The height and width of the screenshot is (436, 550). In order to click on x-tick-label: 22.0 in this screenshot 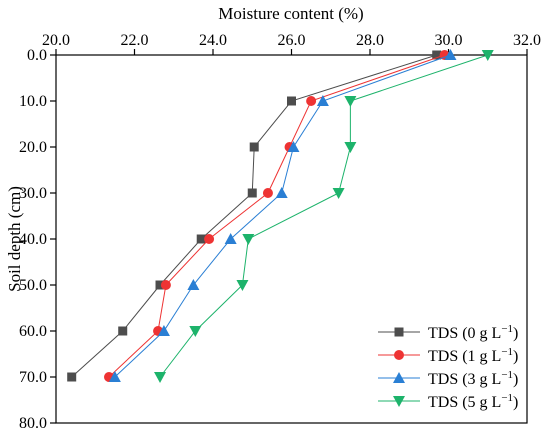, I will do `click(135, 40)`.